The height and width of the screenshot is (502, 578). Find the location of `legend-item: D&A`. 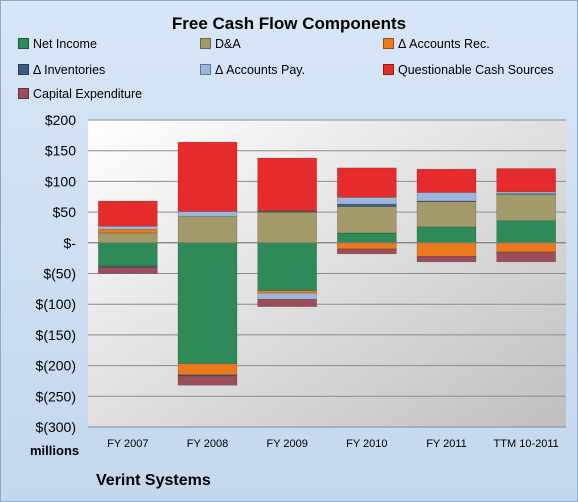

legend-item: D&A is located at coordinates (220, 44).